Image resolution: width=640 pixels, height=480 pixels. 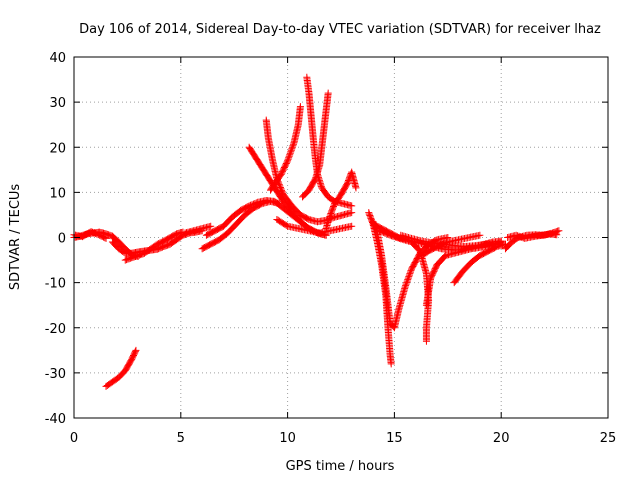 What do you see at coordinates (57, 193) in the screenshot?
I see `y-tick-label: 10` at bounding box center [57, 193].